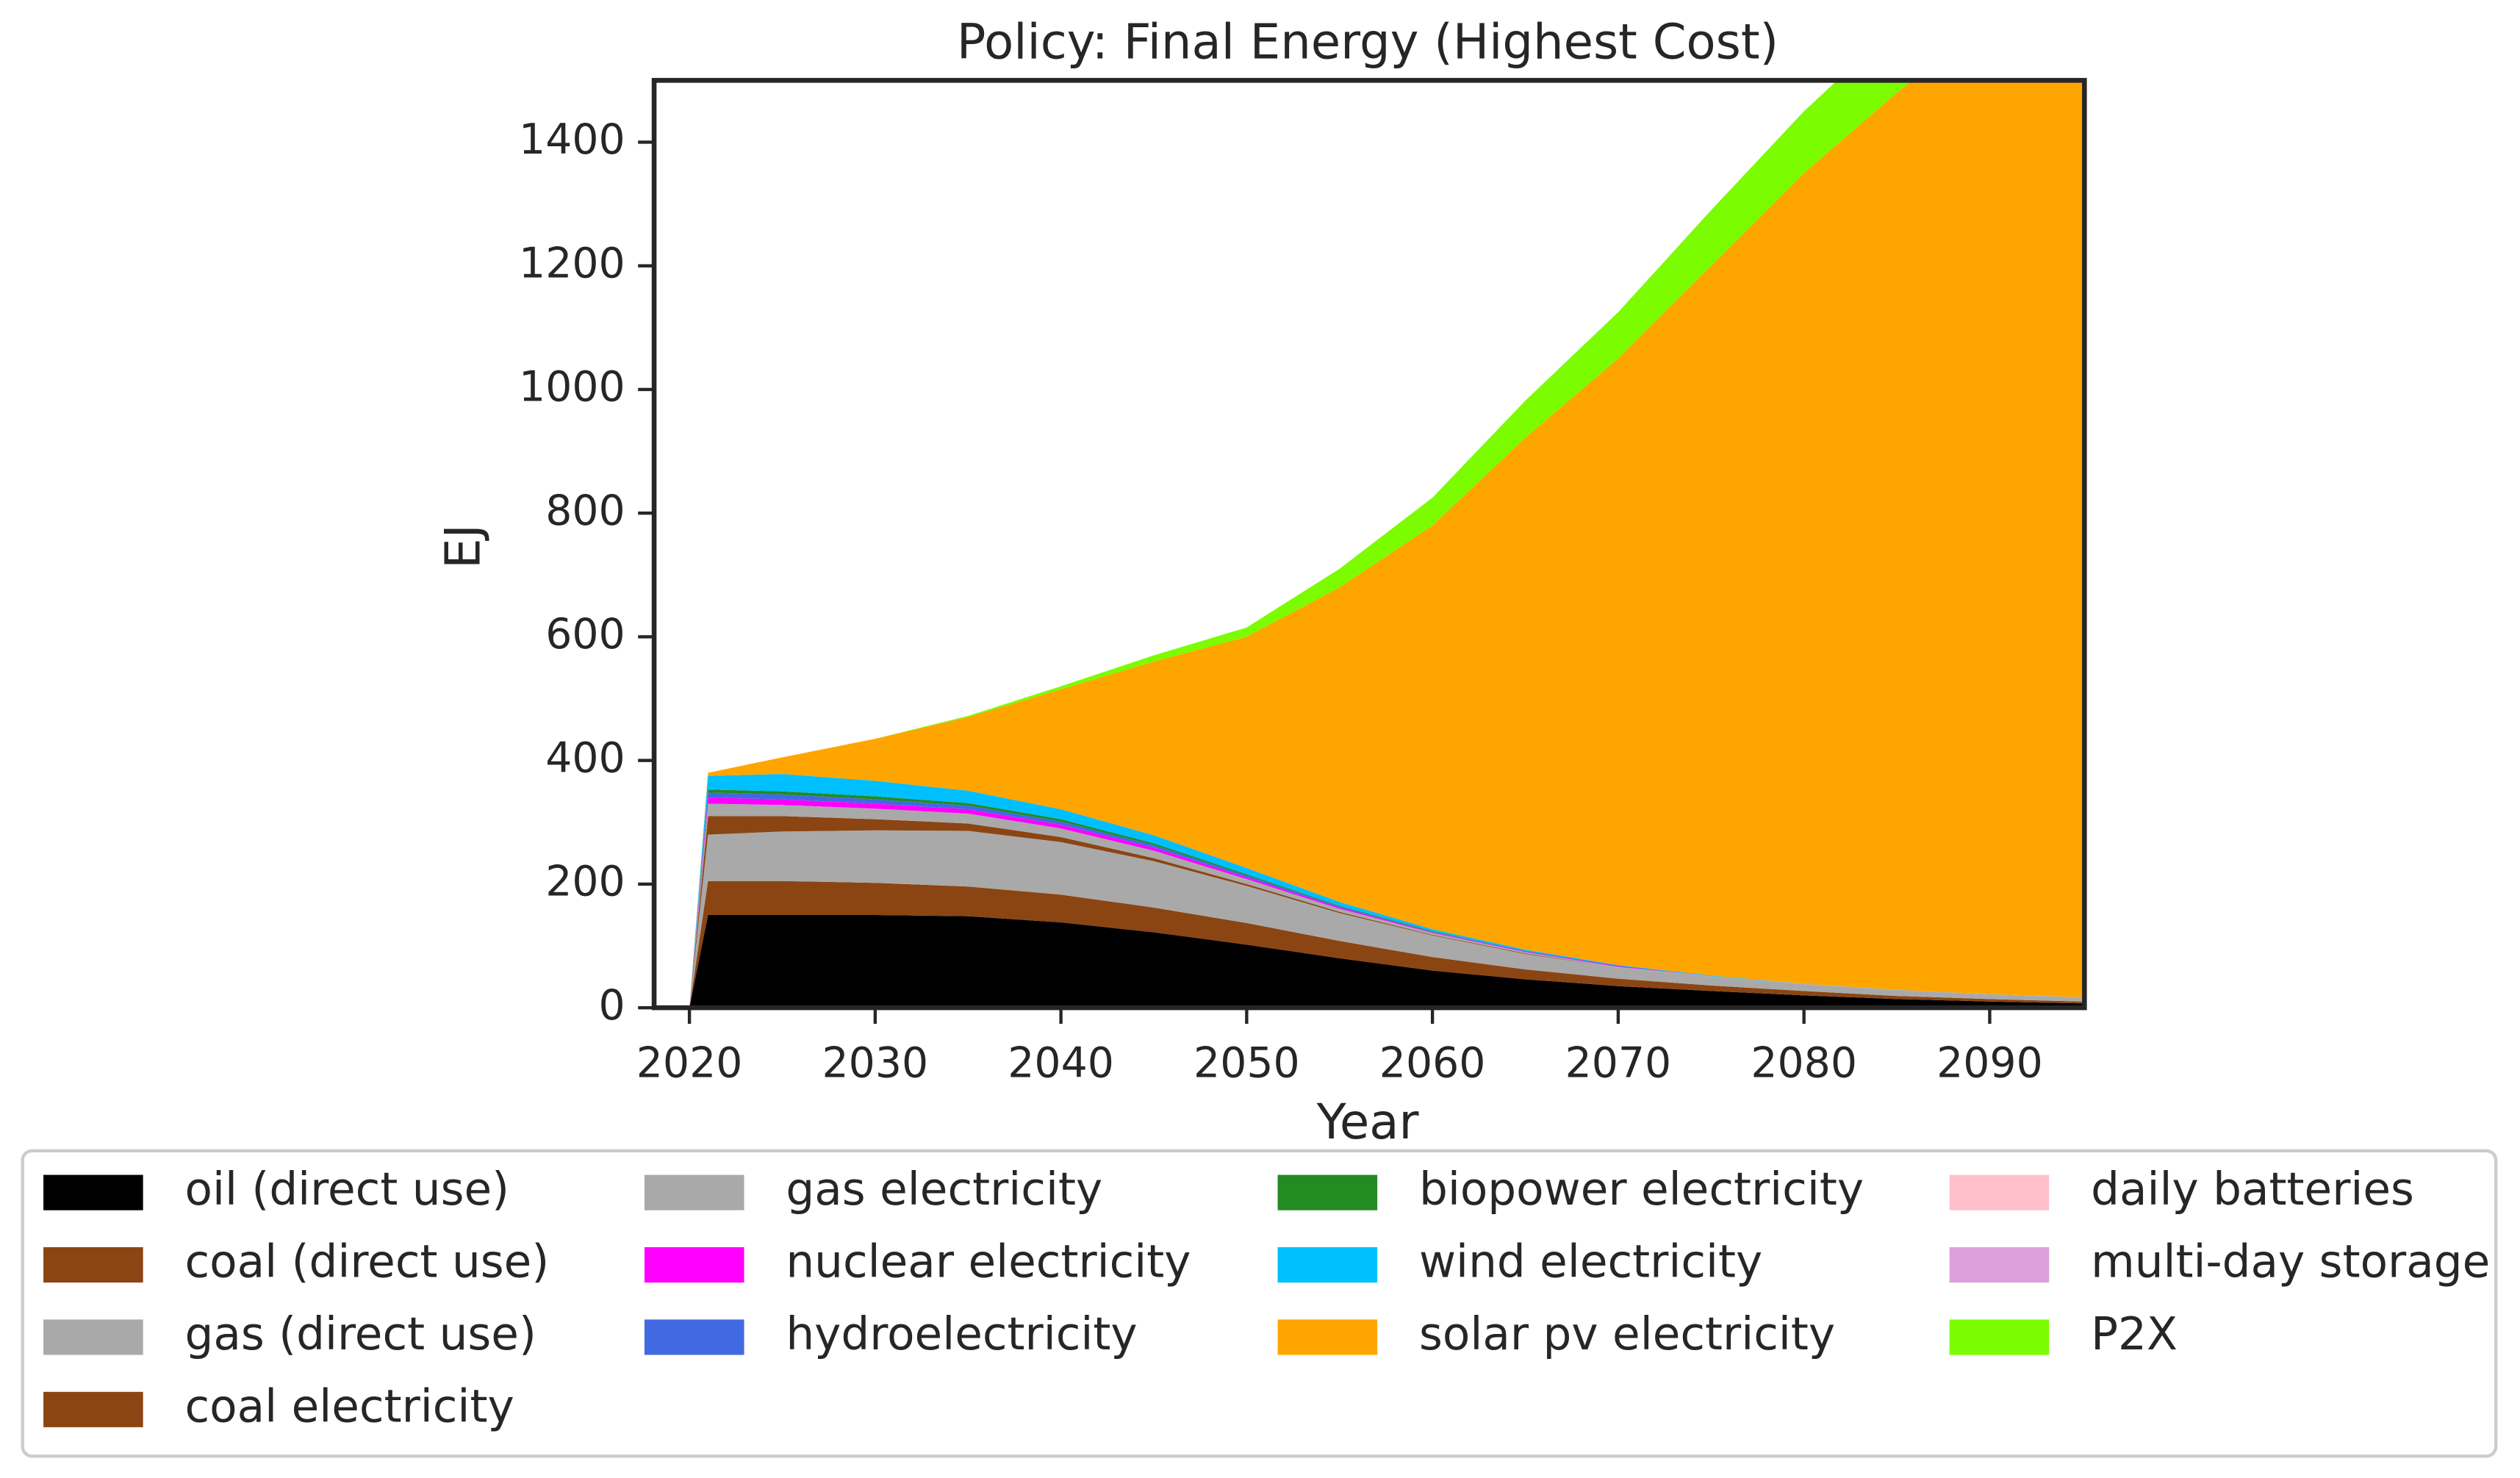 This screenshot has width=2520, height=1478. I want to click on legend-label: coal (direct use), so click(367, 1262).